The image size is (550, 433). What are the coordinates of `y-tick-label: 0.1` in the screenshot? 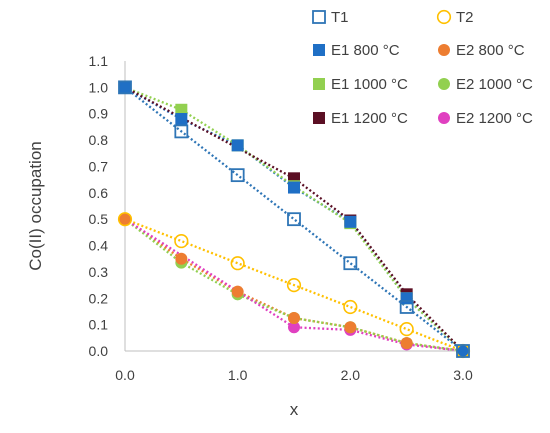 It's located at (99, 325).